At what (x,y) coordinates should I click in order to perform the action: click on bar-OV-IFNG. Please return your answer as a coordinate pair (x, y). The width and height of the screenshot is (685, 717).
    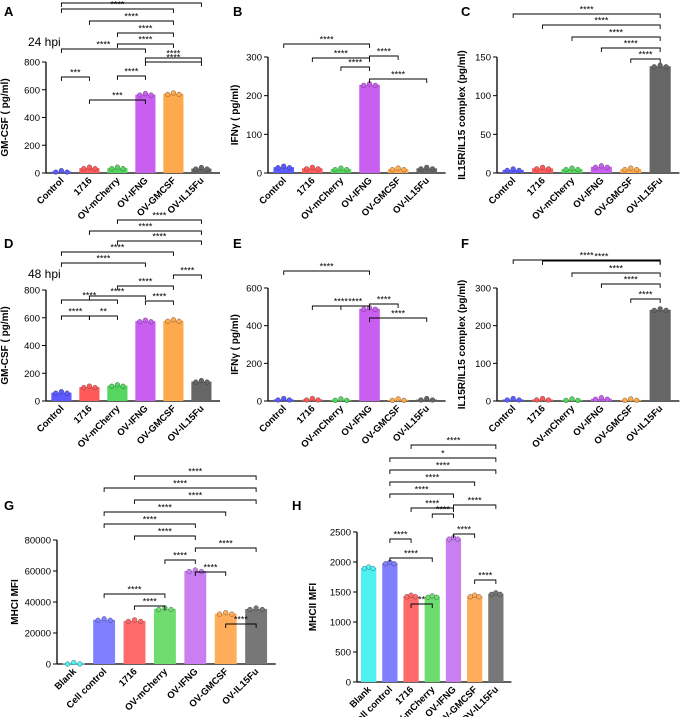
    Looking at the image, I should click on (145, 361).